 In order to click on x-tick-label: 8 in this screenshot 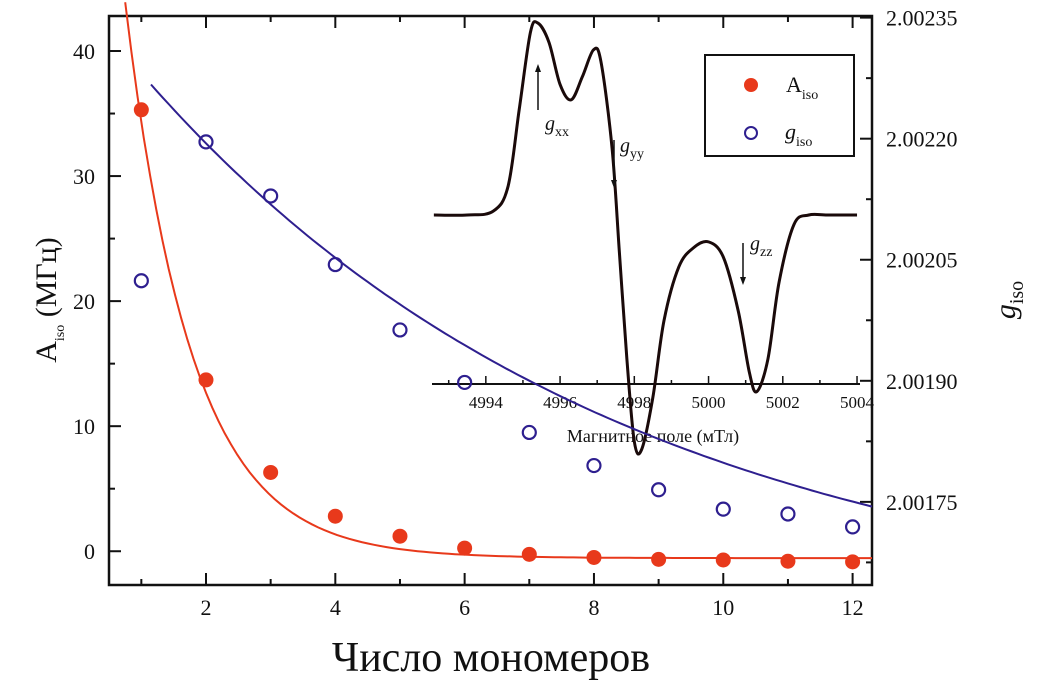, I will do `click(593, 607)`.